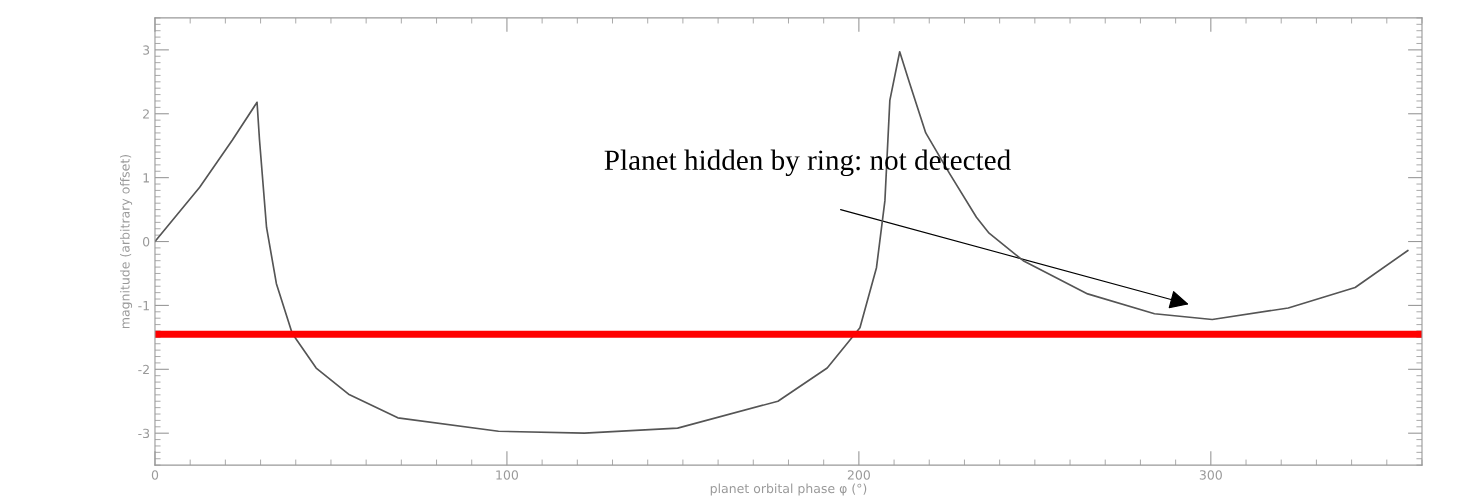 This screenshot has height=498, width=1469. I want to click on x-tick-label: 0, so click(155, 475).